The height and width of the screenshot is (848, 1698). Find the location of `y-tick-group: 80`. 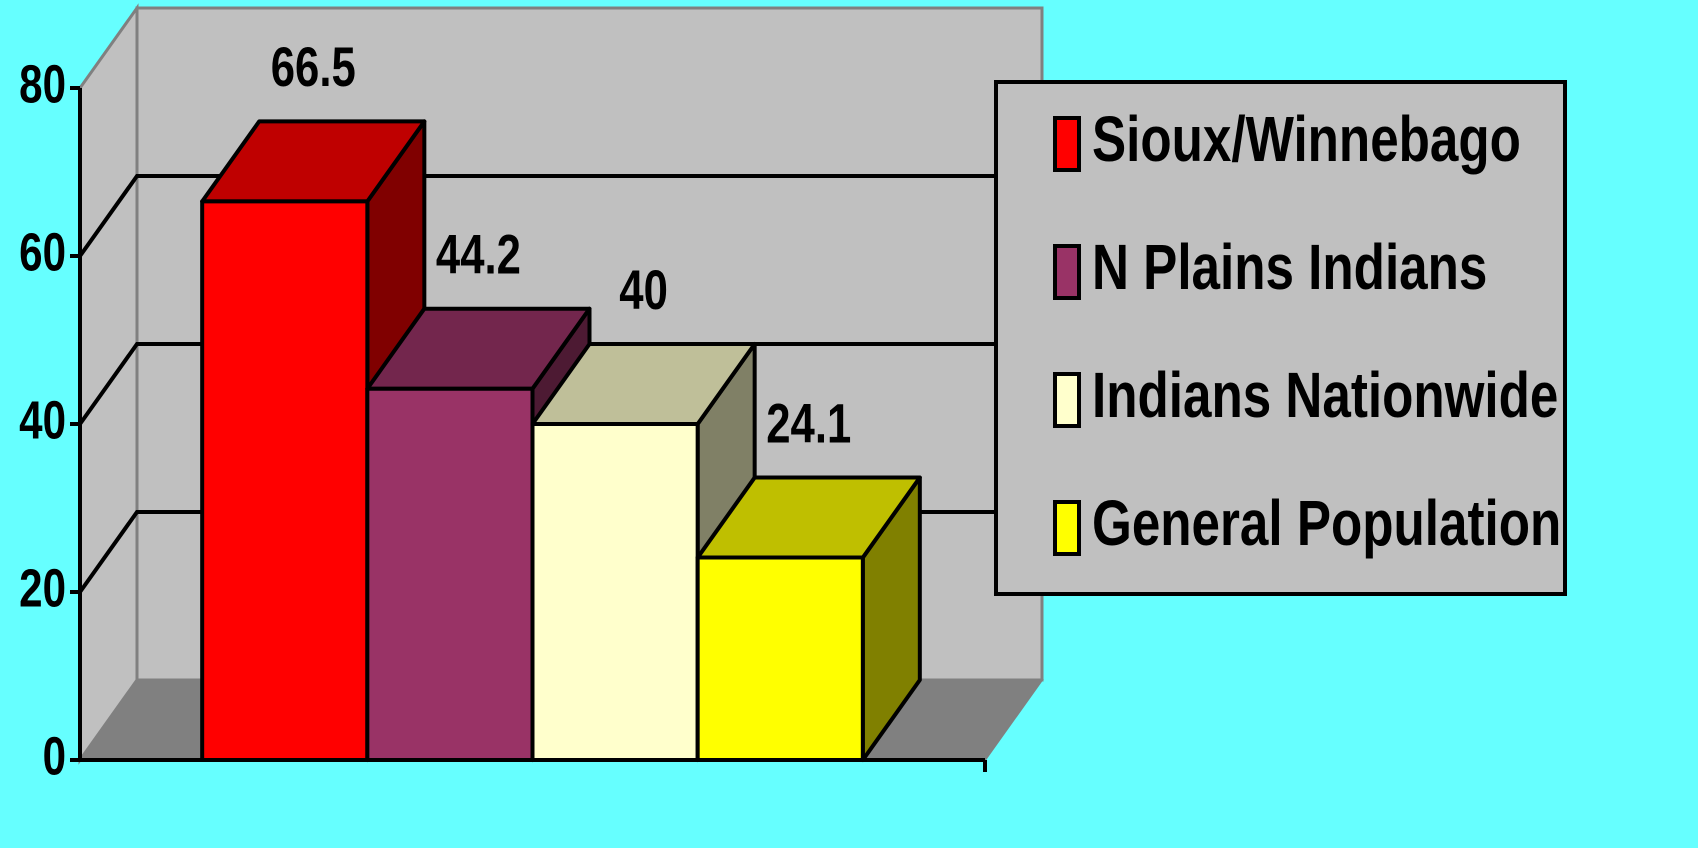

y-tick-group: 80 is located at coordinates (42, 84).